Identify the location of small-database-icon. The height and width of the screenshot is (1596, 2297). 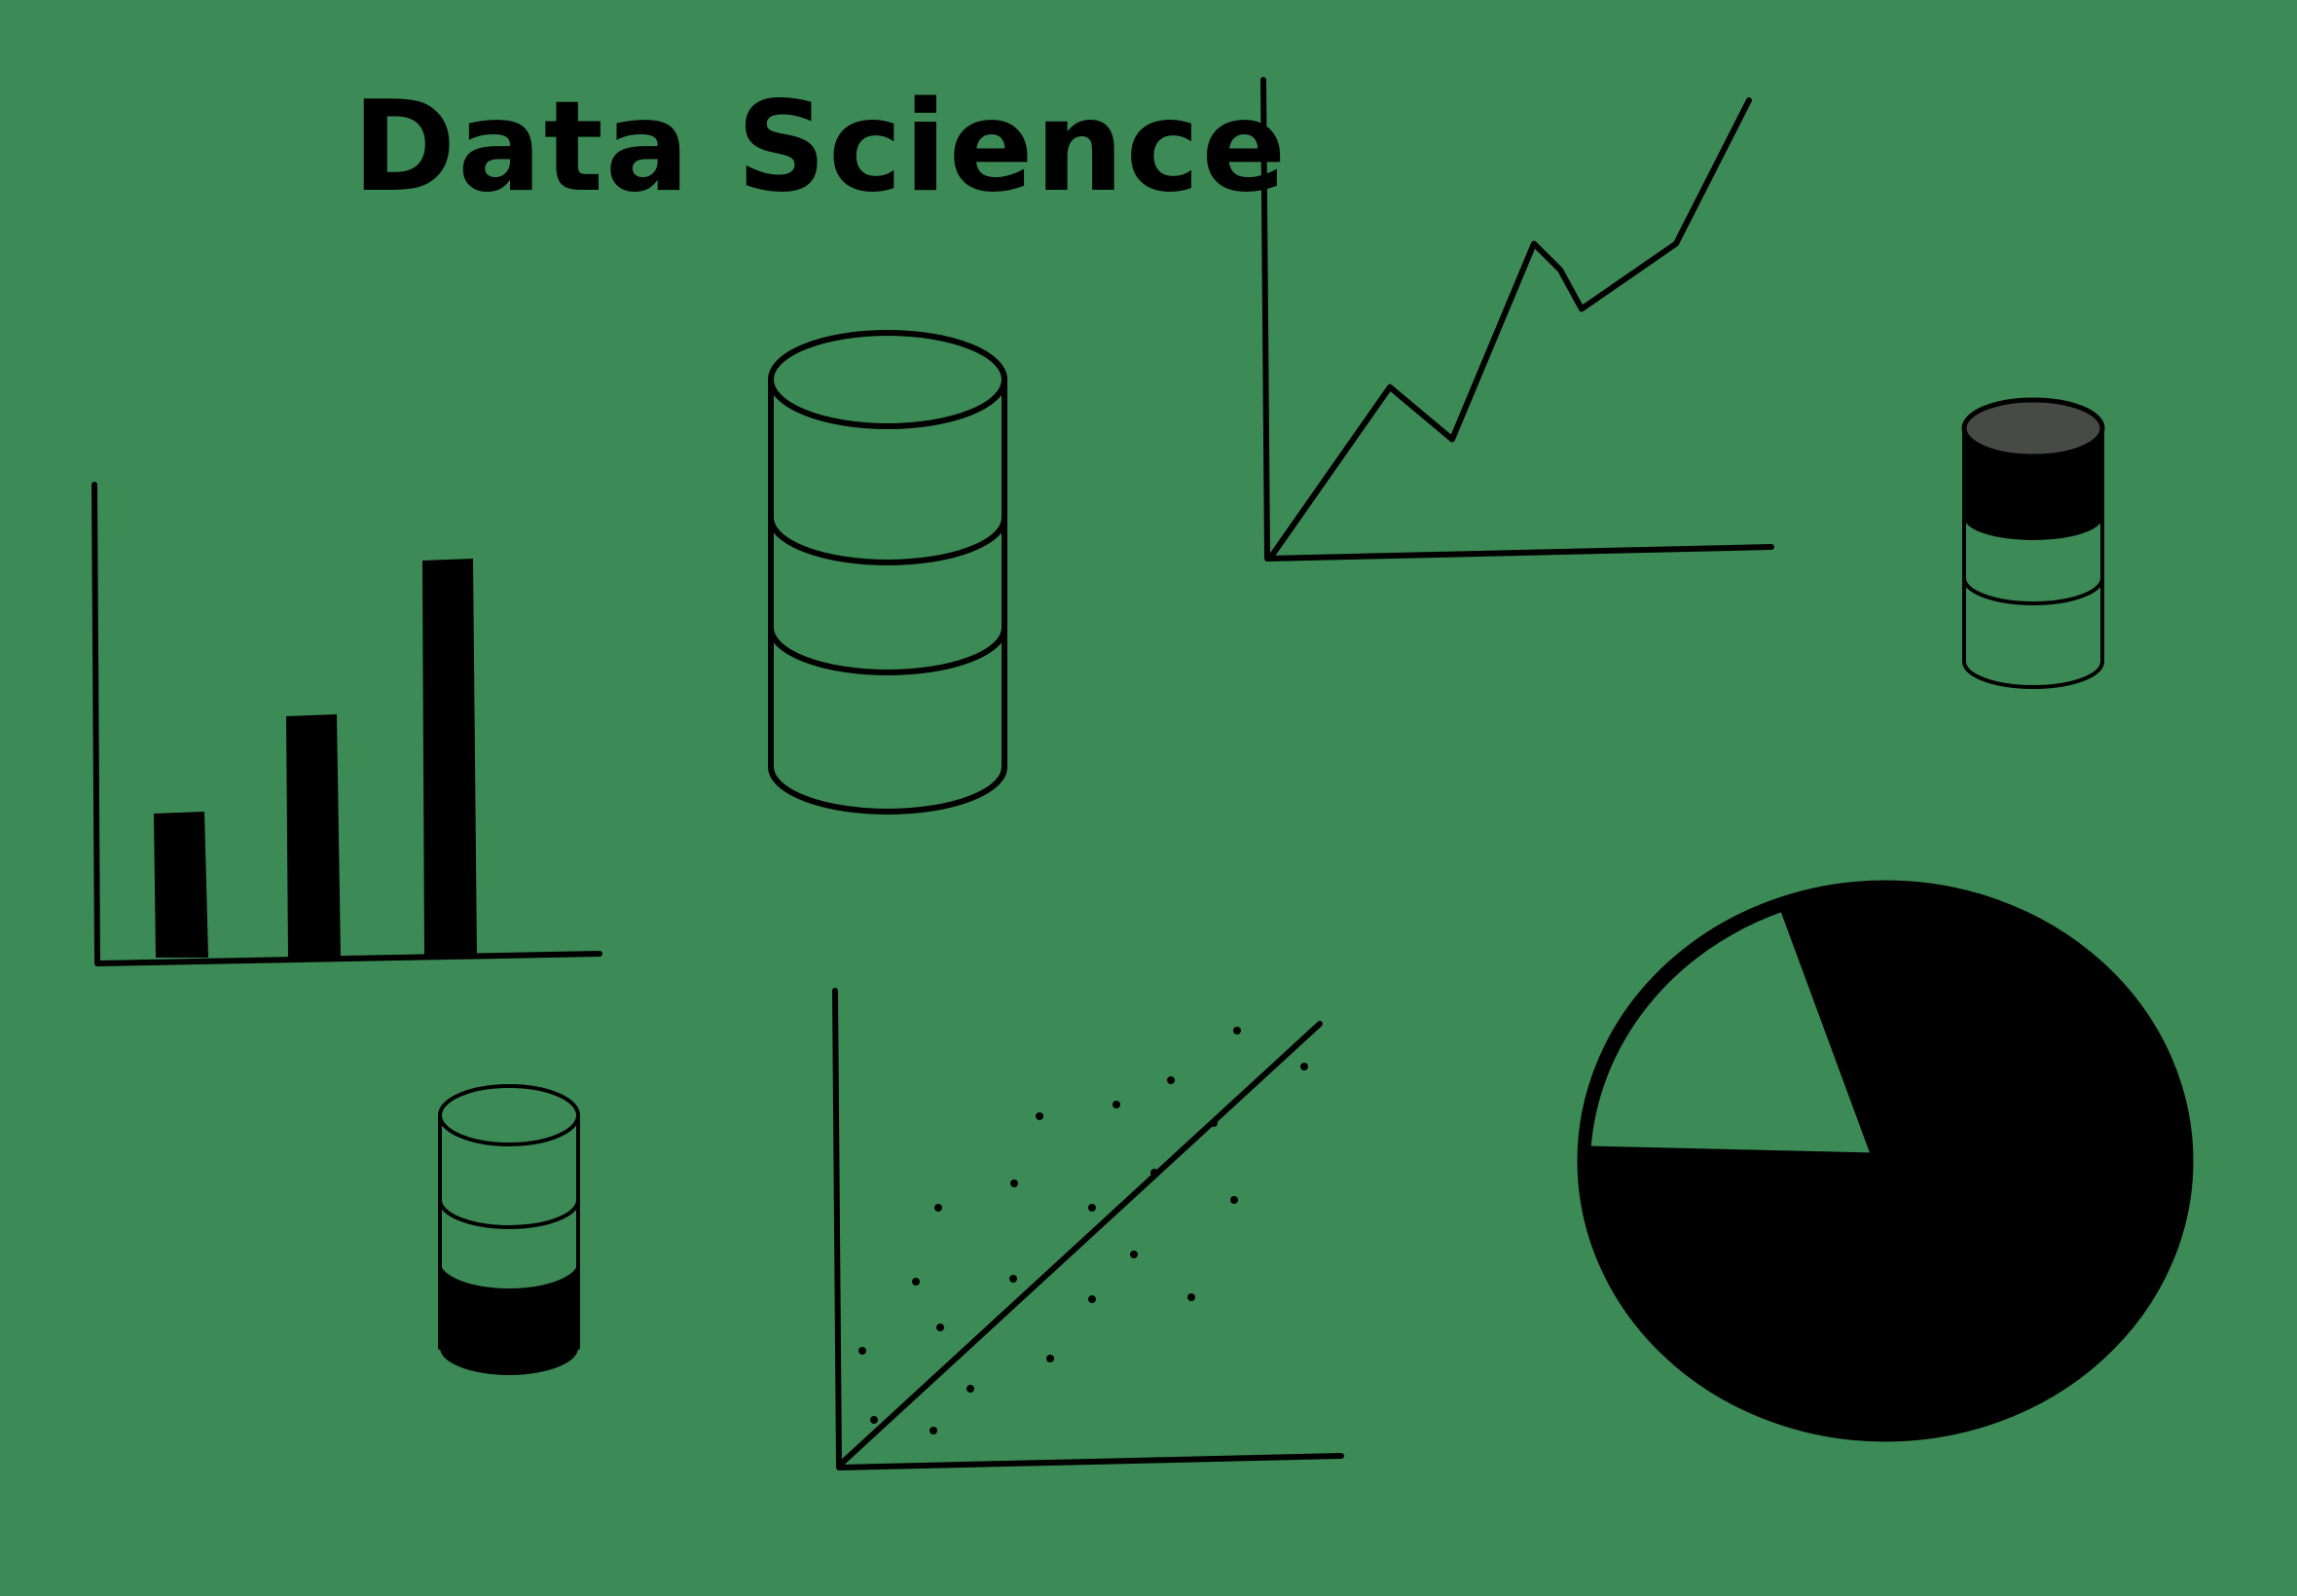
(2033, 543).